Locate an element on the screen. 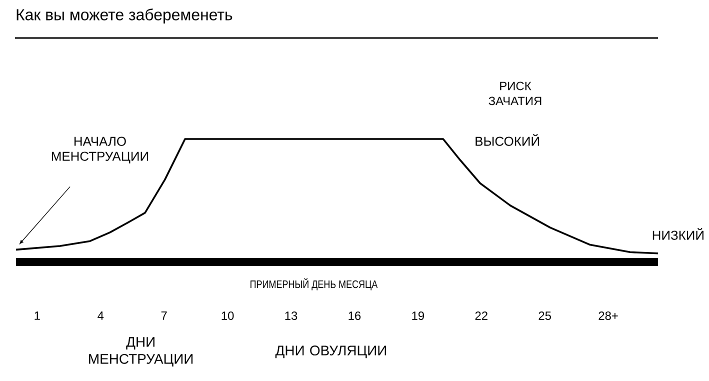 The height and width of the screenshot is (381, 709). y-axis-title: РИСК ЗАЧАТИЯ is located at coordinates (515, 94).